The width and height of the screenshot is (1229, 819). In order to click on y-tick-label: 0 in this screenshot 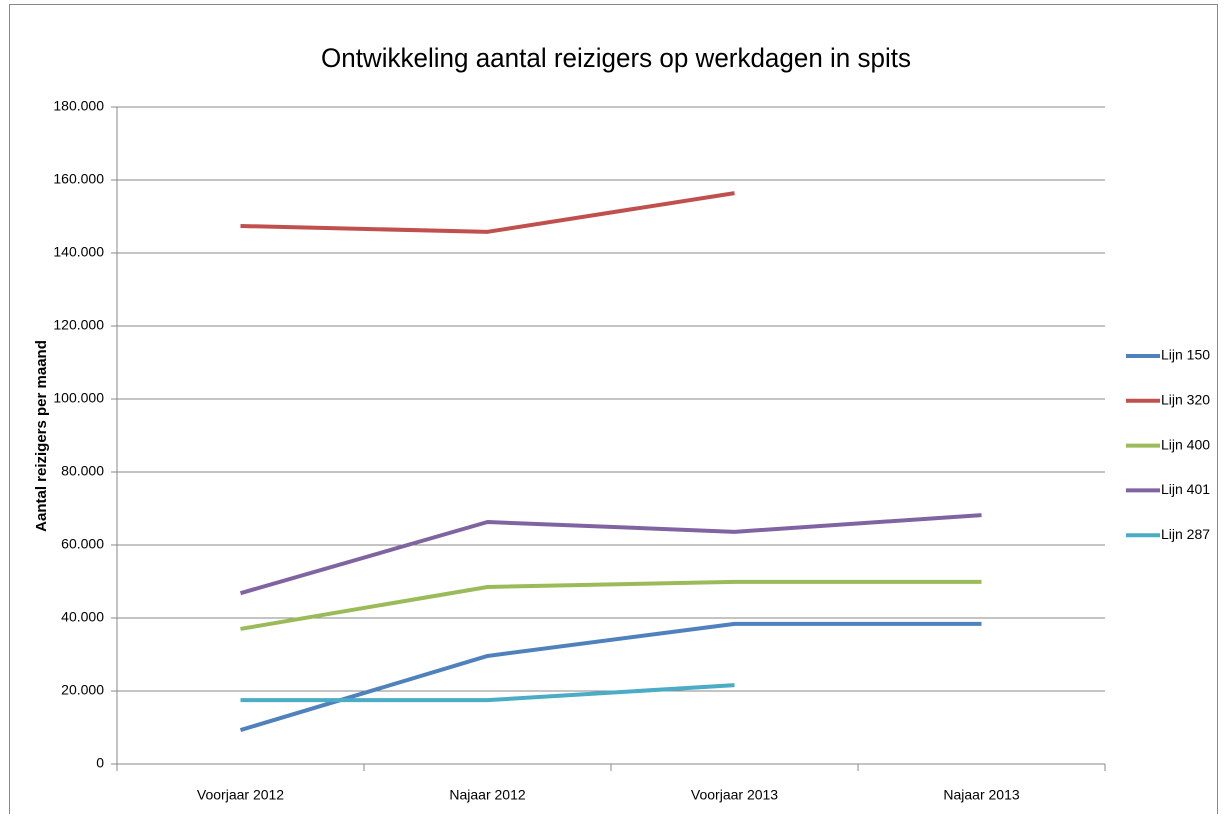, I will do `click(100, 763)`.